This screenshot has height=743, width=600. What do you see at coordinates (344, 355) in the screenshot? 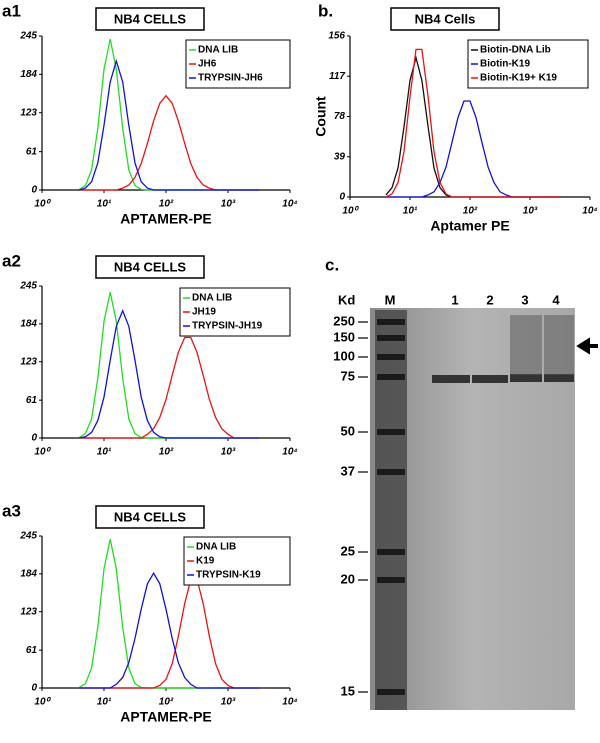
I see `marker-label: 100` at bounding box center [344, 355].